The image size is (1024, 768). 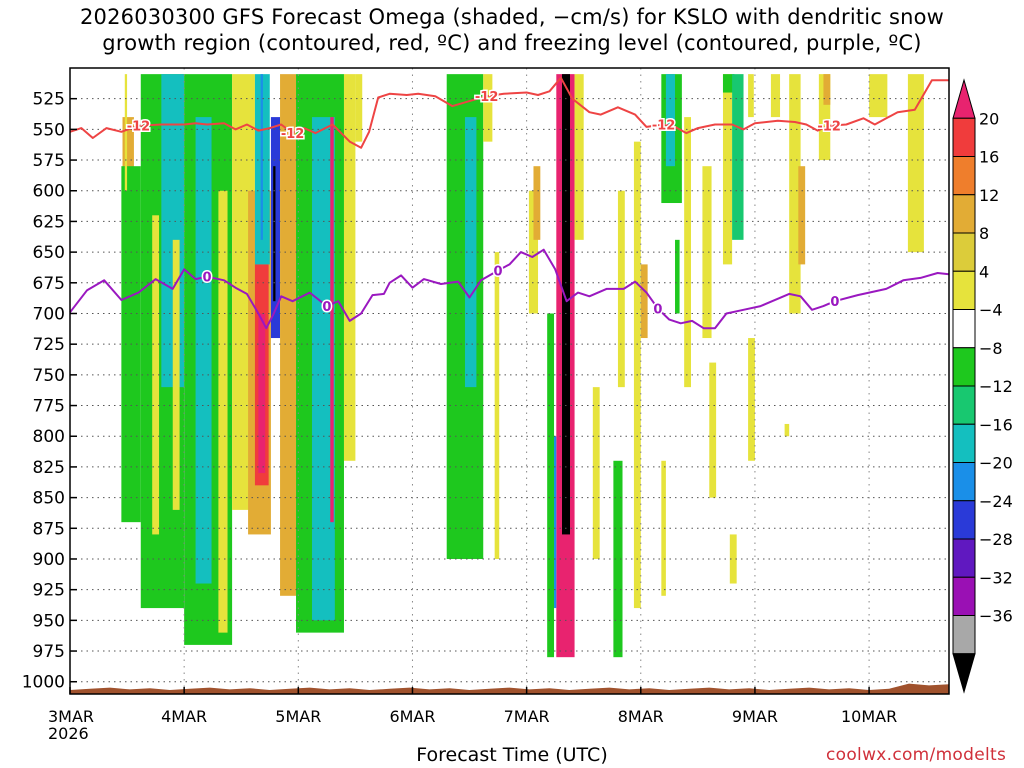 What do you see at coordinates (996, 424) in the screenshot?
I see `colorbar-label: −16` at bounding box center [996, 424].